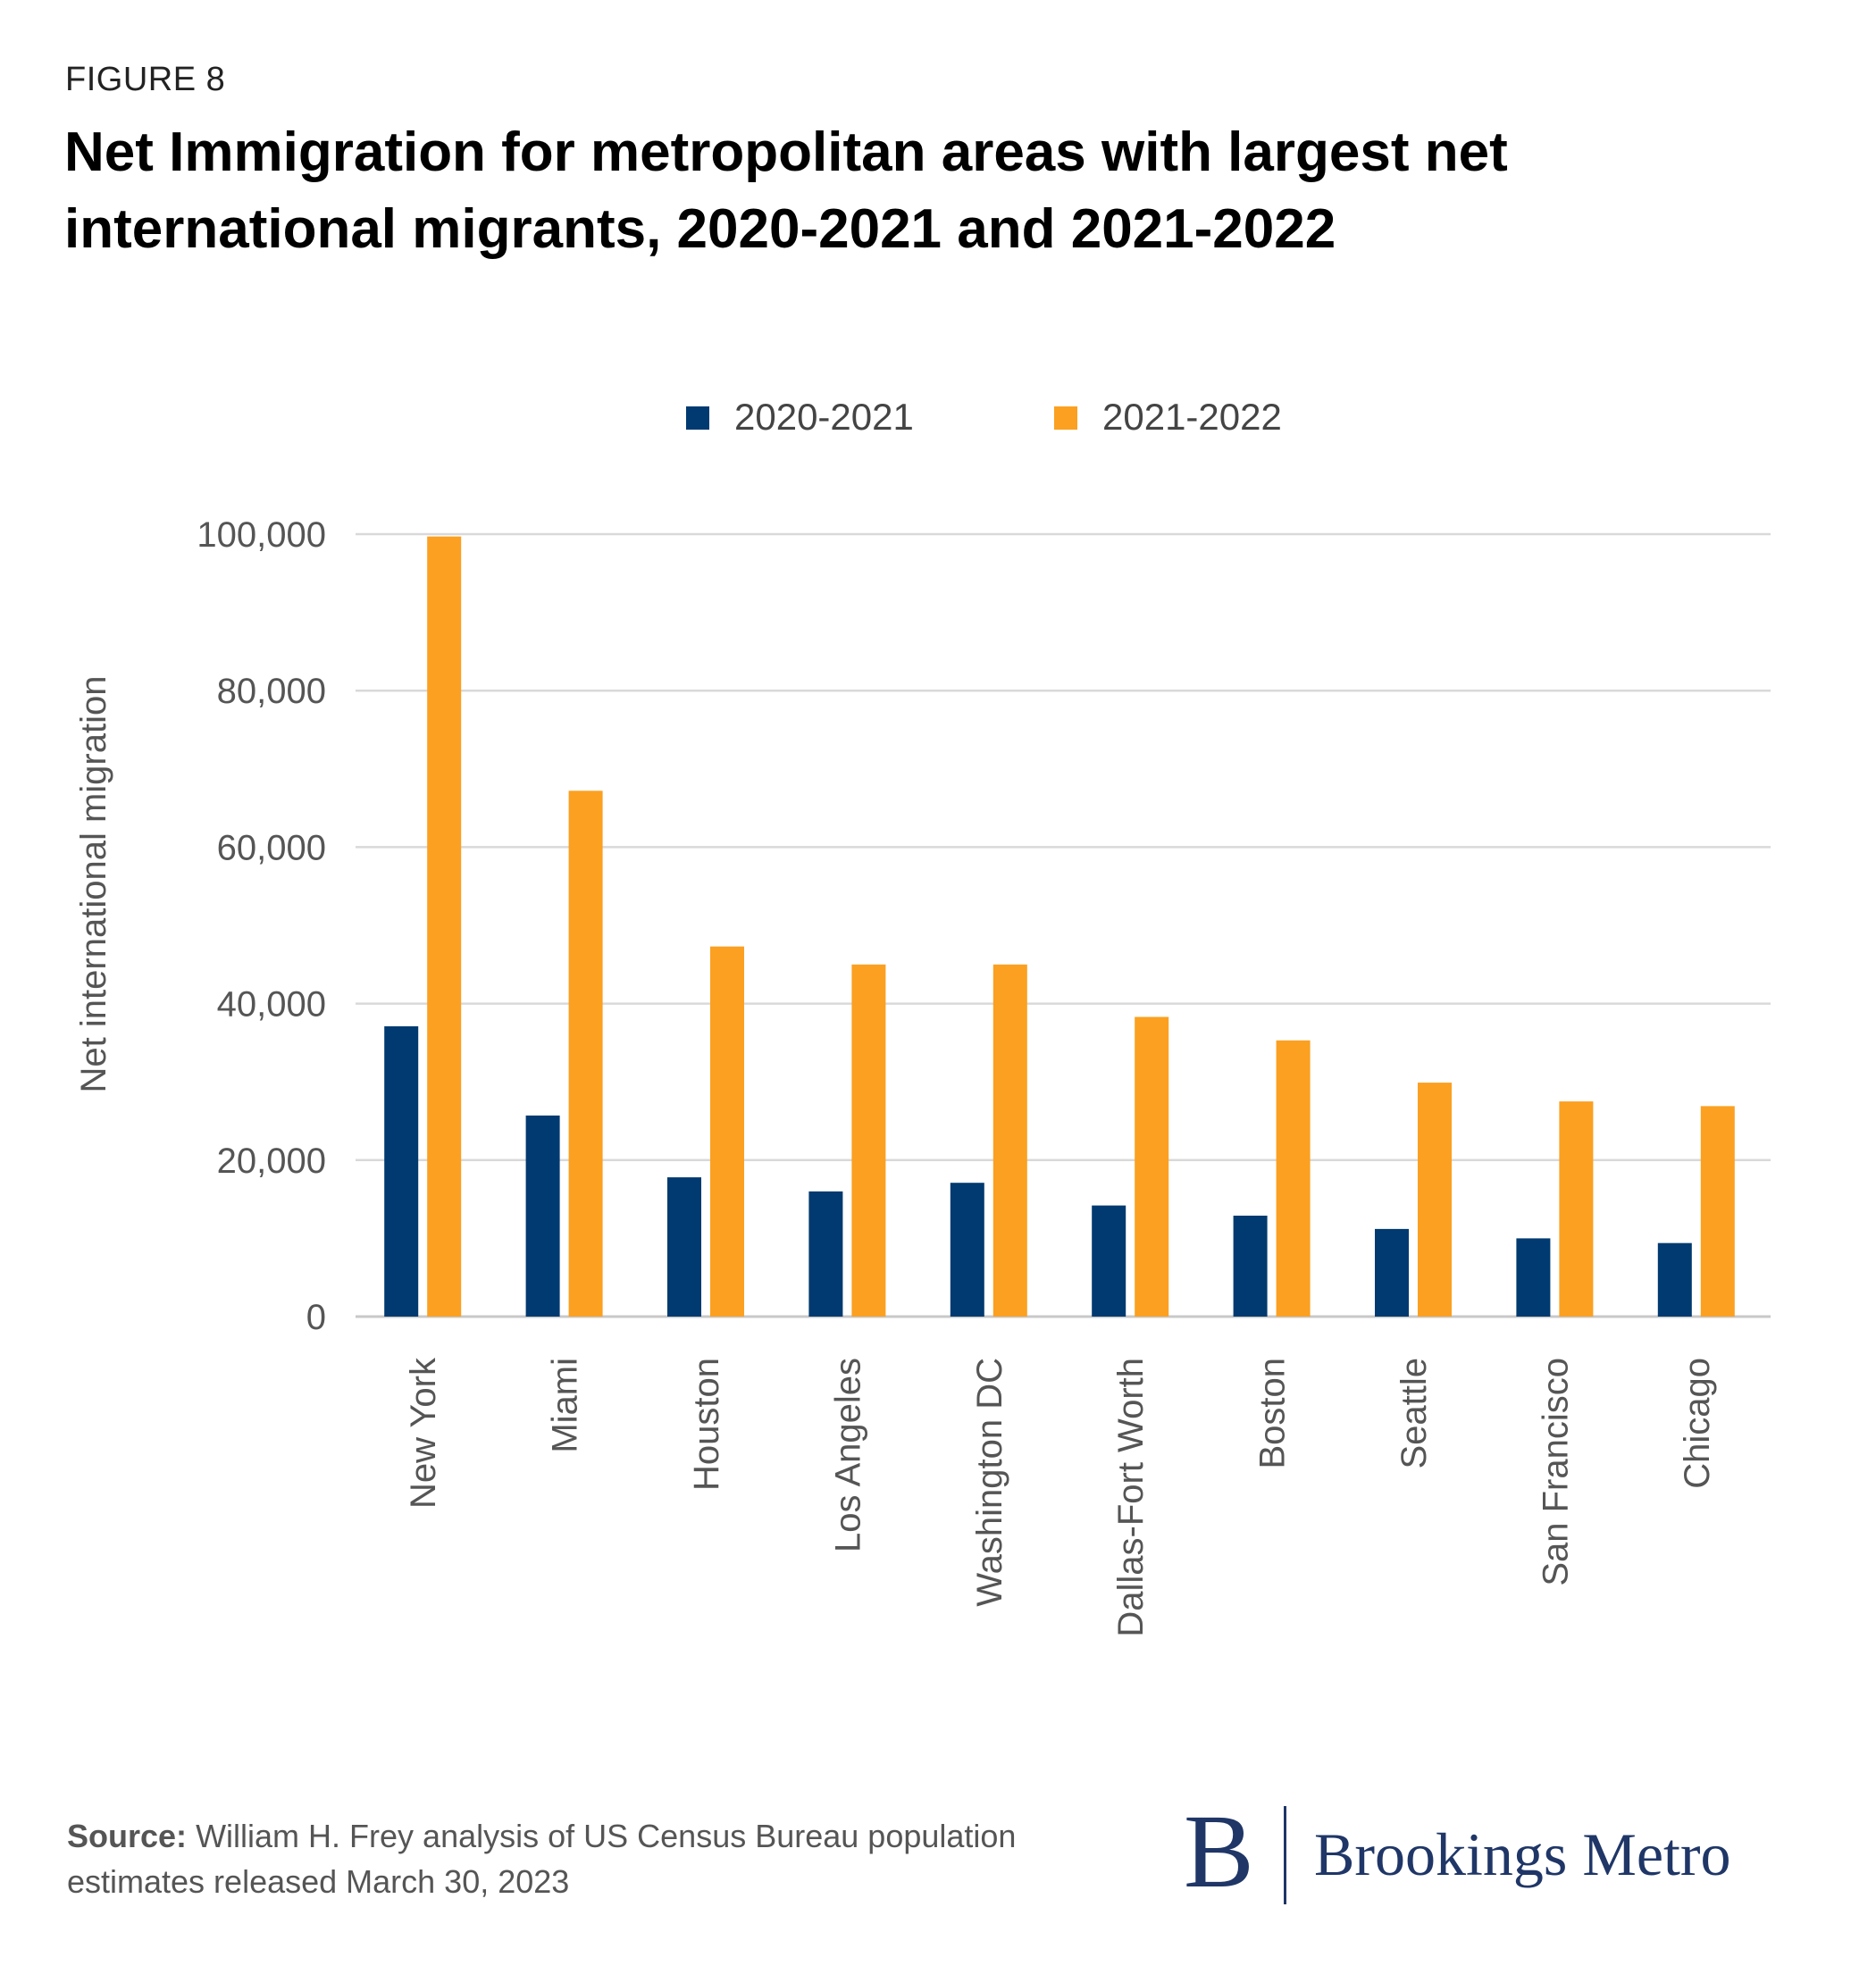 This screenshot has height=1974, width=1876. I want to click on y-tick-label: 0, so click(316, 1318).